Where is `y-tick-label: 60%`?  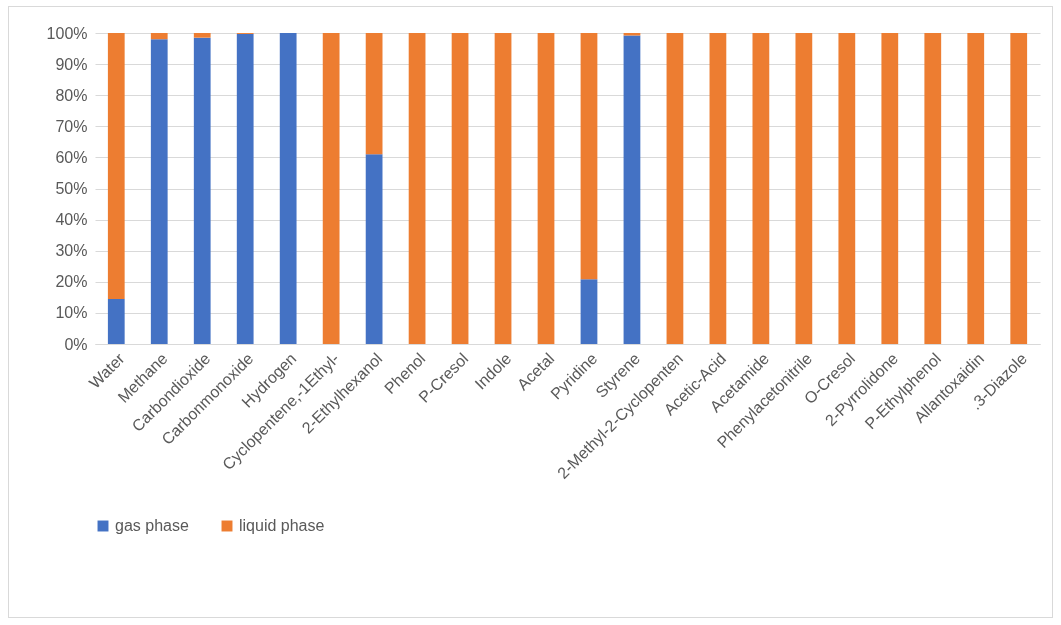
y-tick-label: 60% is located at coordinates (71, 157).